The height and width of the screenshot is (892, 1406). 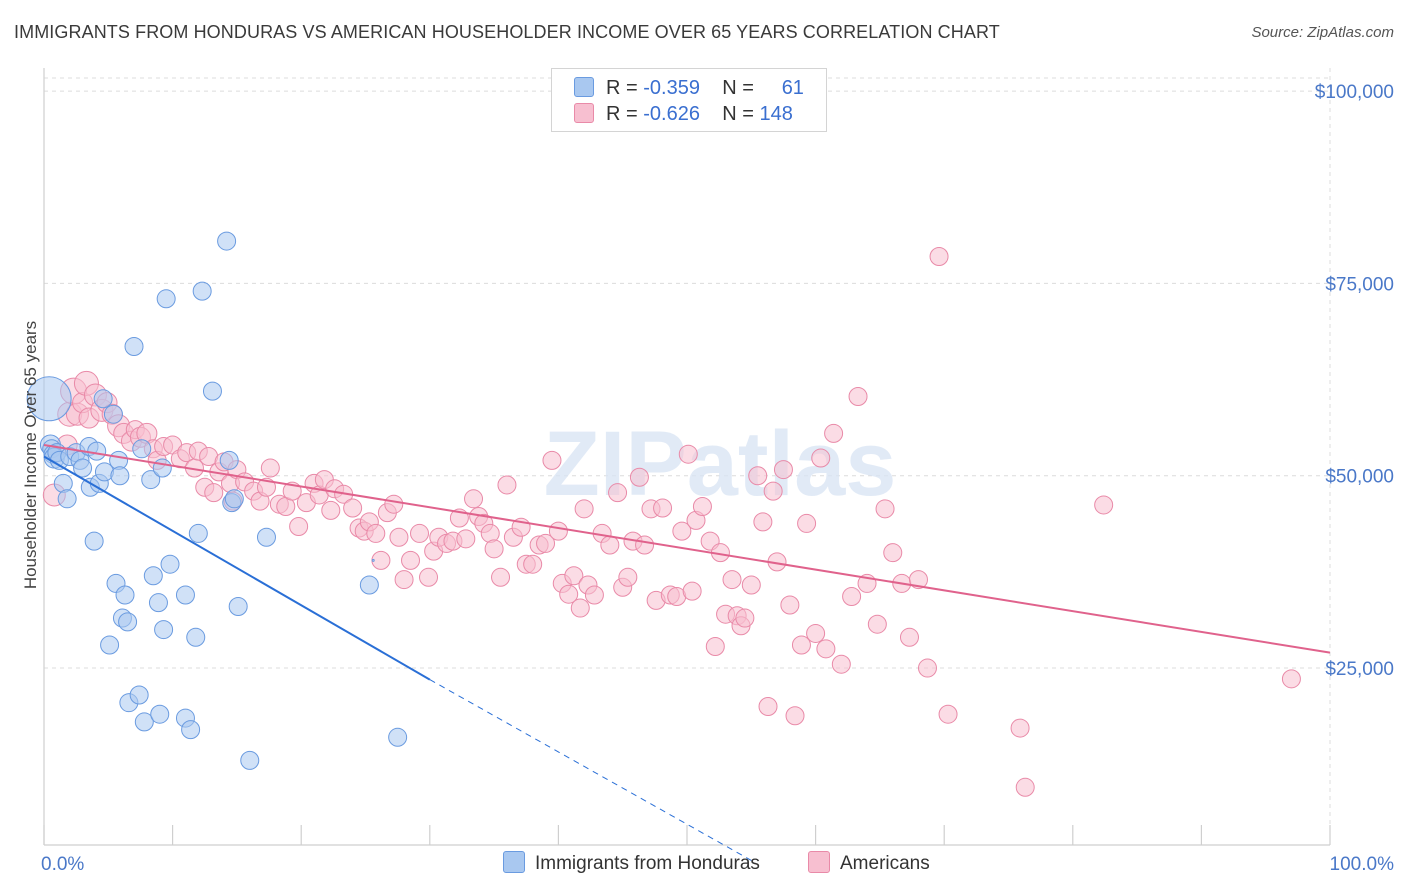 What do you see at coordinates (584, 113) in the screenshot?
I see `legend-swatch-americans` at bounding box center [584, 113].